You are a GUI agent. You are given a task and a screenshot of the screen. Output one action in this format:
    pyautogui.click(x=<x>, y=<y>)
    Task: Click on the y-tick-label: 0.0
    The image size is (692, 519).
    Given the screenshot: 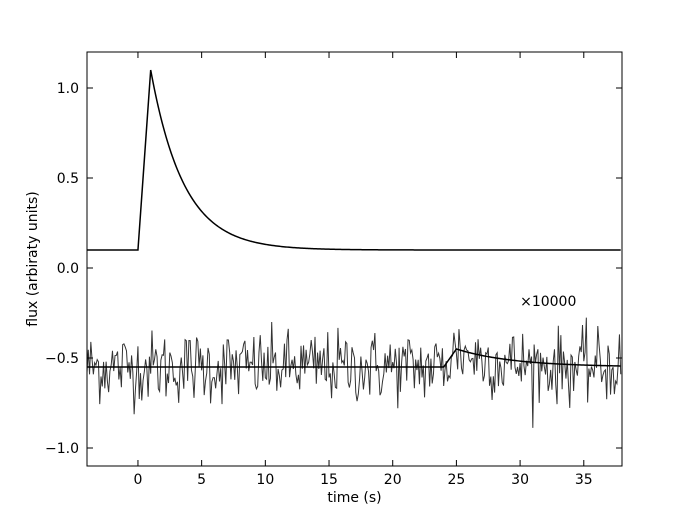 What is the action you would take?
    pyautogui.click(x=68, y=269)
    